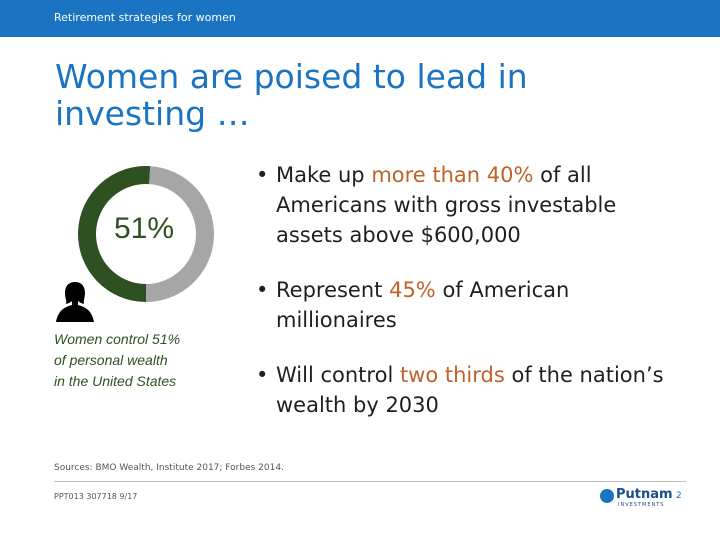 This screenshot has width=720, height=540. Describe the element at coordinates (452, 375) in the screenshot. I see `bullet-highlight: two thirds` at that location.